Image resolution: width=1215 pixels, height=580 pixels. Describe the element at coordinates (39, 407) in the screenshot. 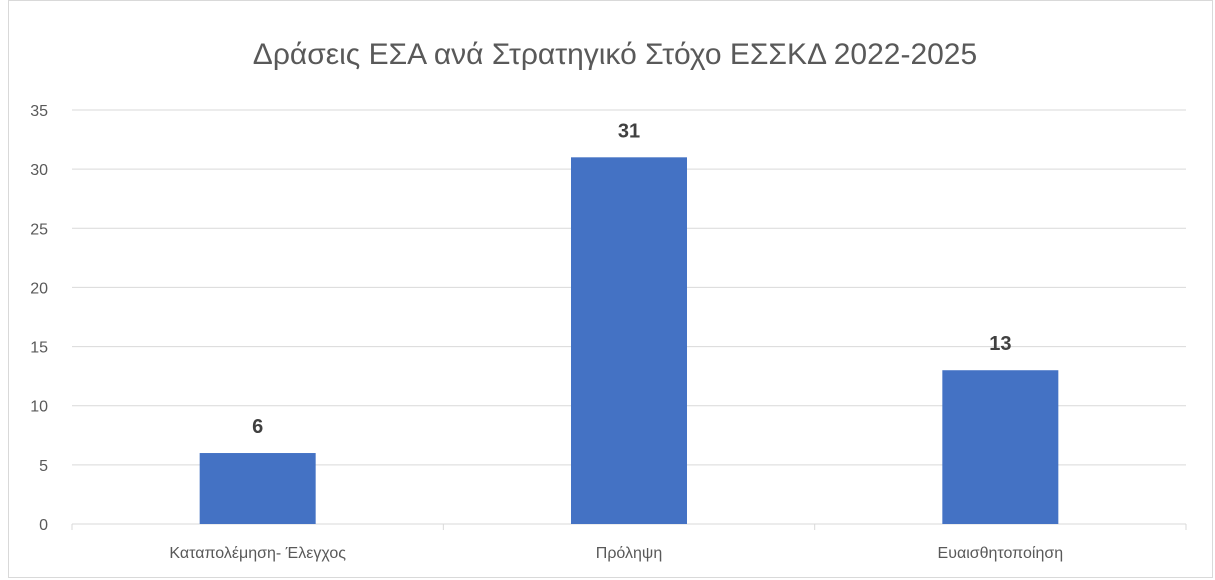

I see `y-tick-label: 10` at that location.